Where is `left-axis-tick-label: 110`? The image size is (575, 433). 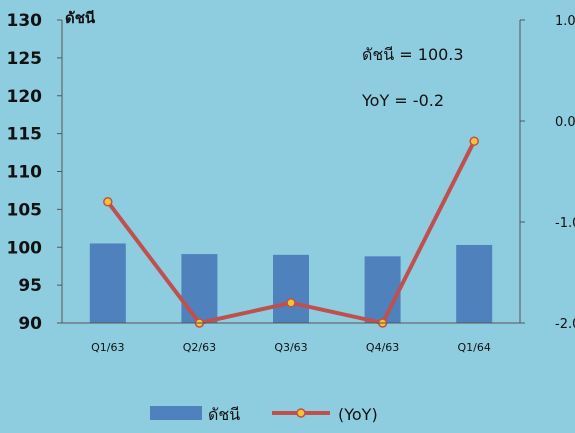 left-axis-tick-label: 110 is located at coordinates (25, 173).